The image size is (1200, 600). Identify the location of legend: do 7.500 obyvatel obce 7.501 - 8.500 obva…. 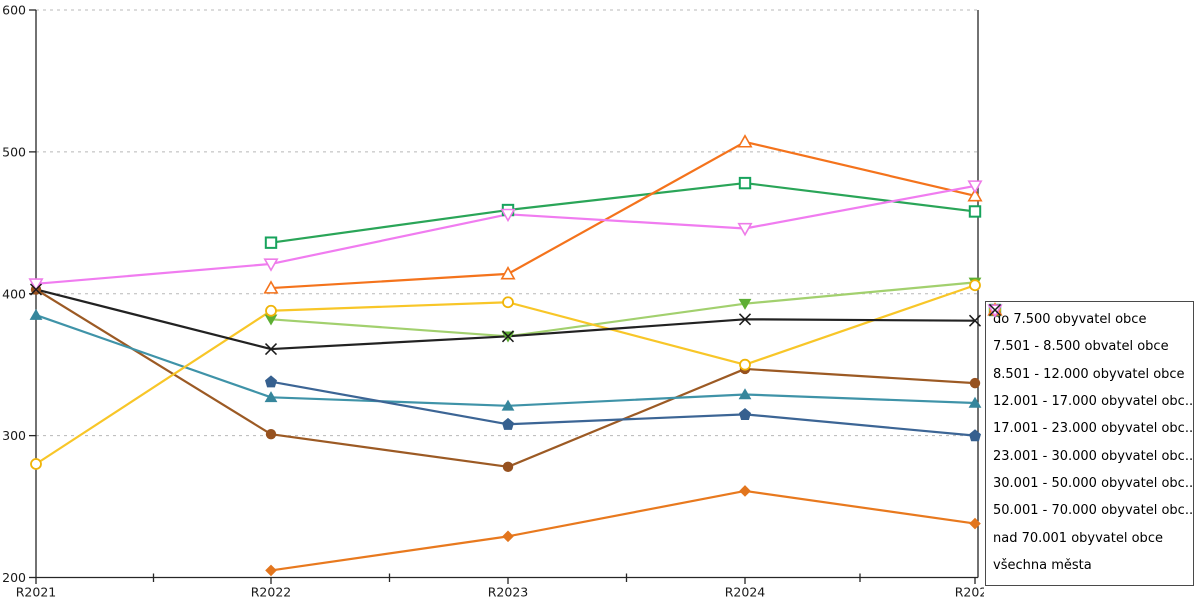
(1089, 443).